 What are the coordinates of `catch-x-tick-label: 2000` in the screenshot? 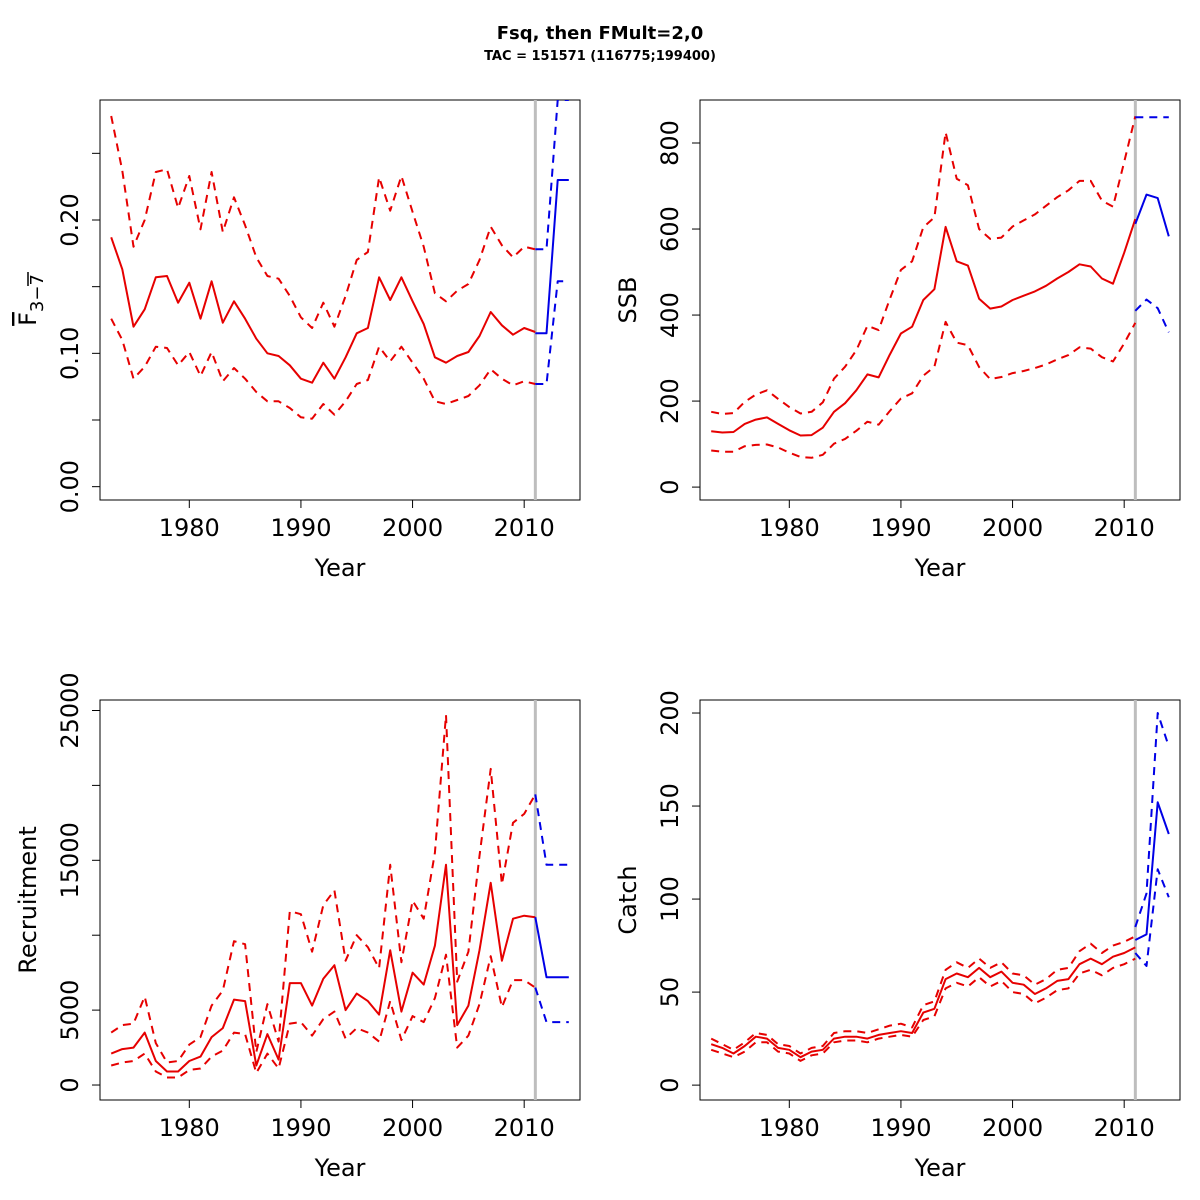 It's located at (1012, 1128).